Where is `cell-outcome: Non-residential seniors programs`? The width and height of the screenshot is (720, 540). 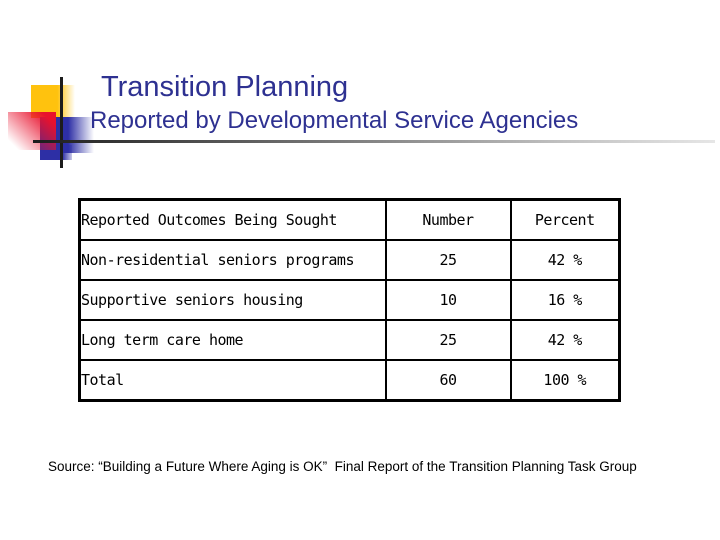 cell-outcome: Non-residential seniors programs is located at coordinates (232, 260).